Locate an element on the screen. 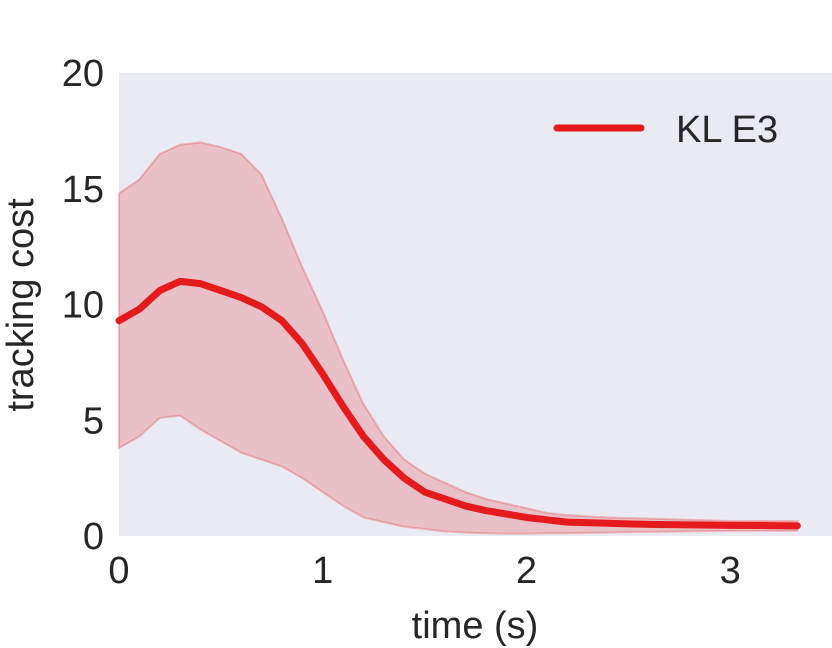  y-tick-labels: 0 5 10 15 20 is located at coordinates (83, 305).